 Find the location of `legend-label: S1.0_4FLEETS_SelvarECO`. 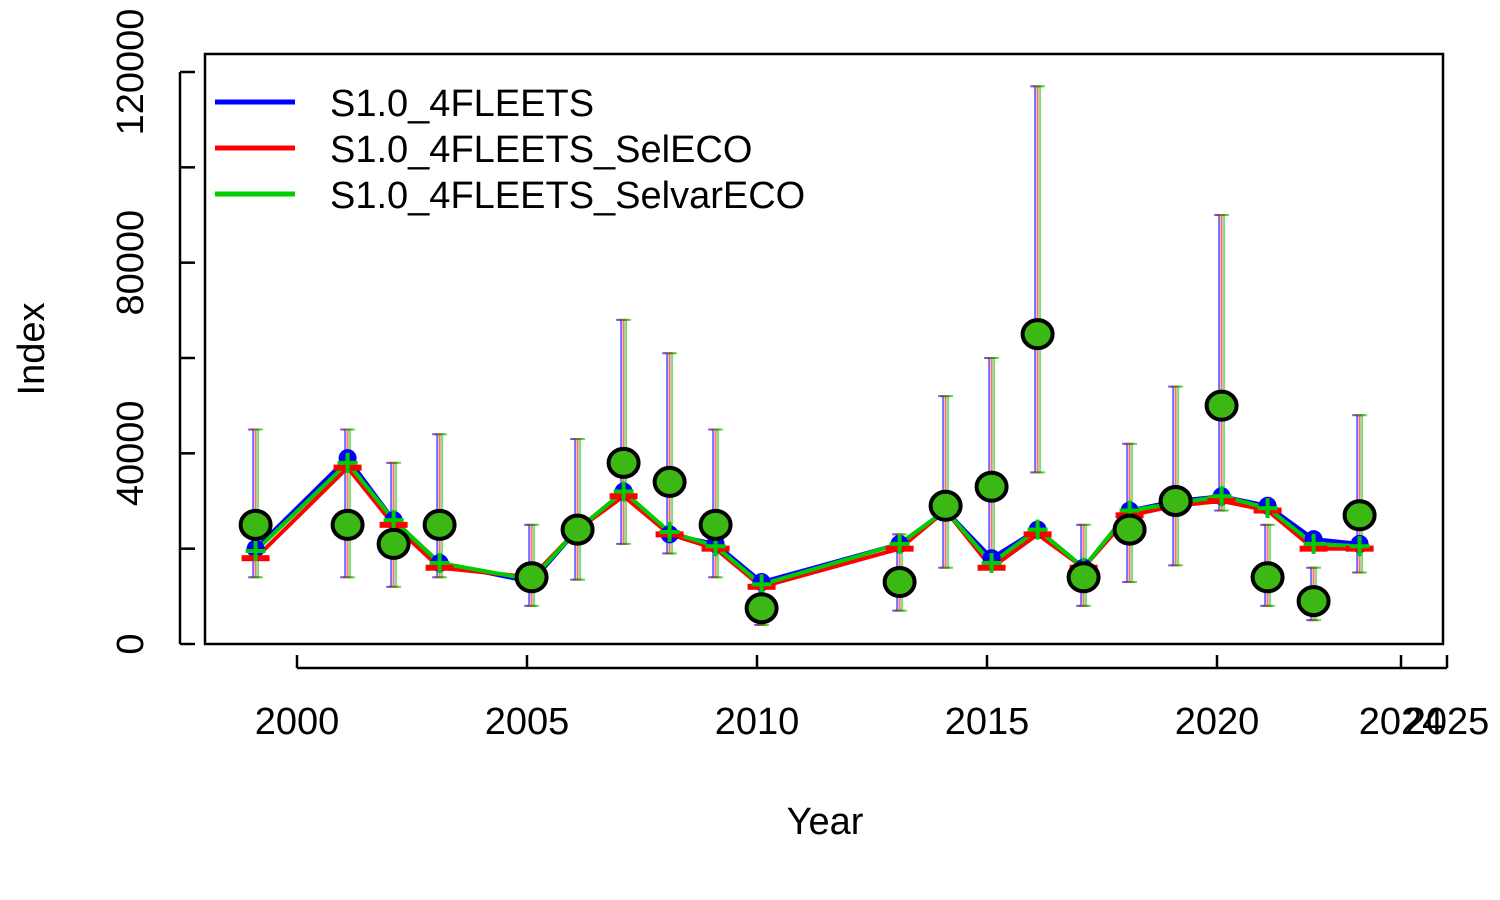

legend-label: S1.0_4FLEETS_SelvarECO is located at coordinates (567, 196).